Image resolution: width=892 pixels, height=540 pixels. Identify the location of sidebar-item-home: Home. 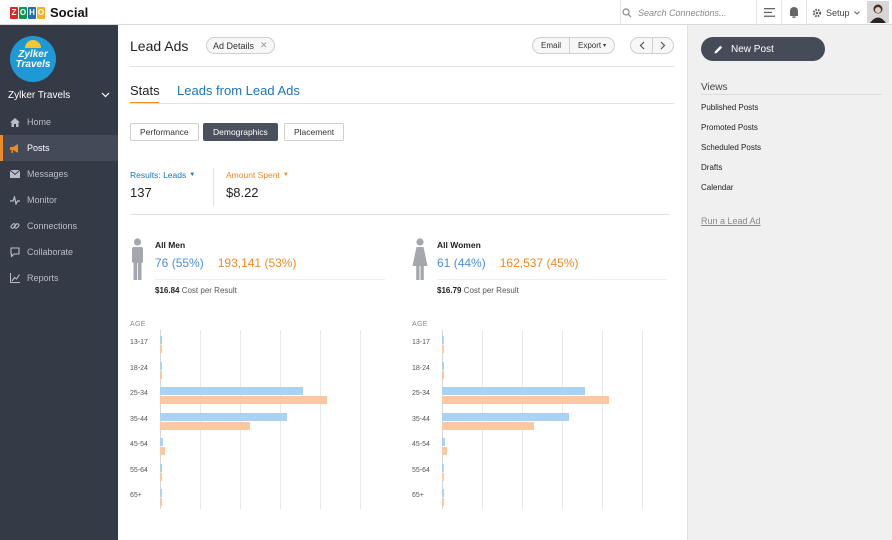
(59, 122).